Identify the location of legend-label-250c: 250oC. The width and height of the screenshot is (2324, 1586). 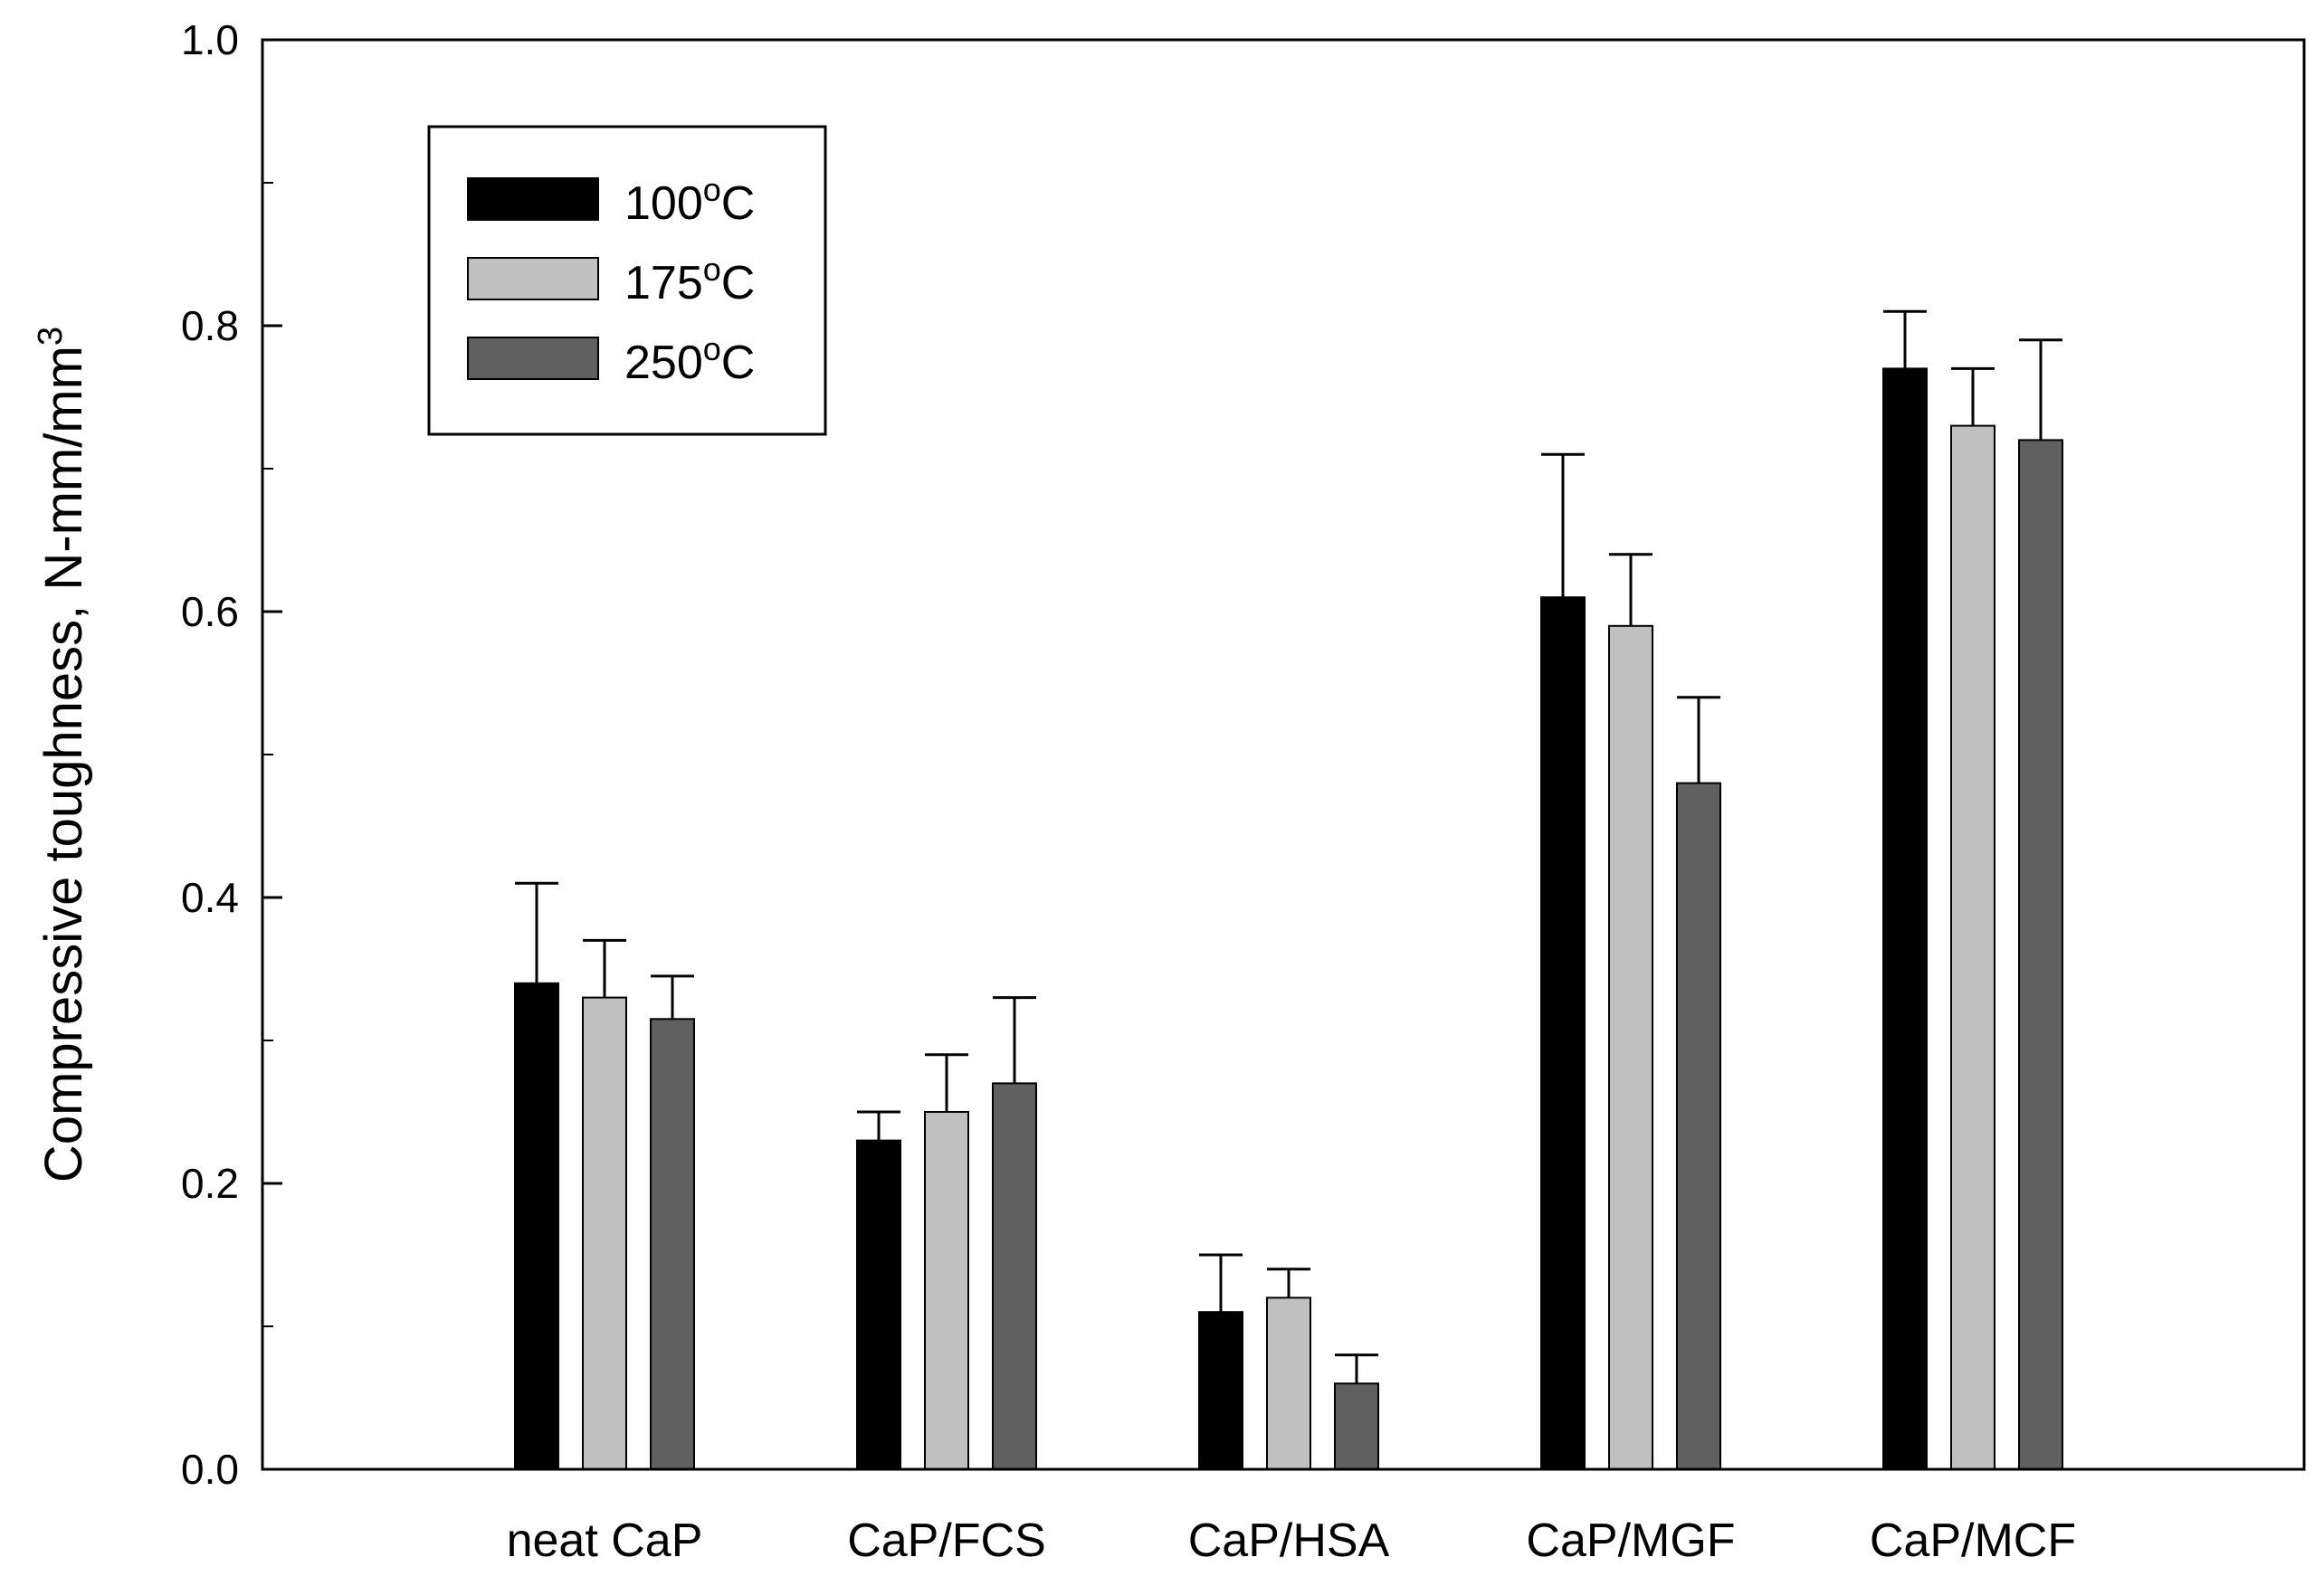
(690, 359).